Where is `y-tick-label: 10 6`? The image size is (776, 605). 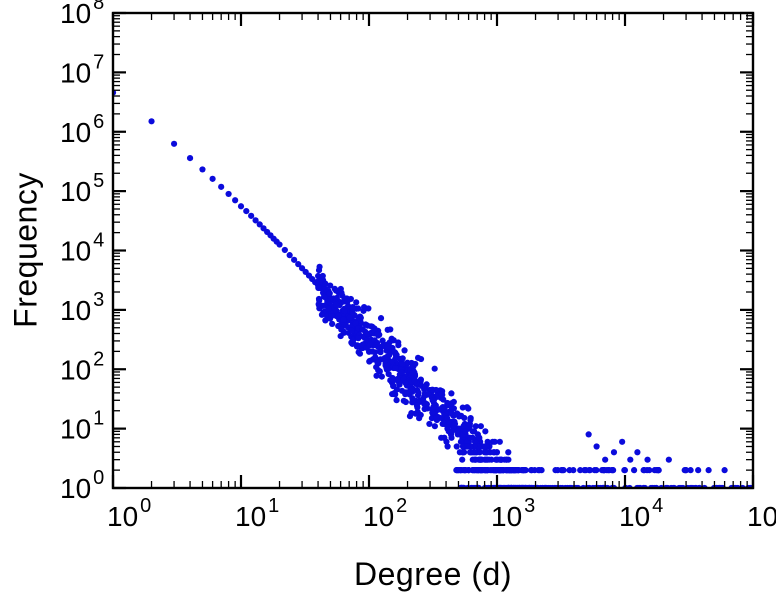 y-tick-label: 10 6 is located at coordinates (82, 129).